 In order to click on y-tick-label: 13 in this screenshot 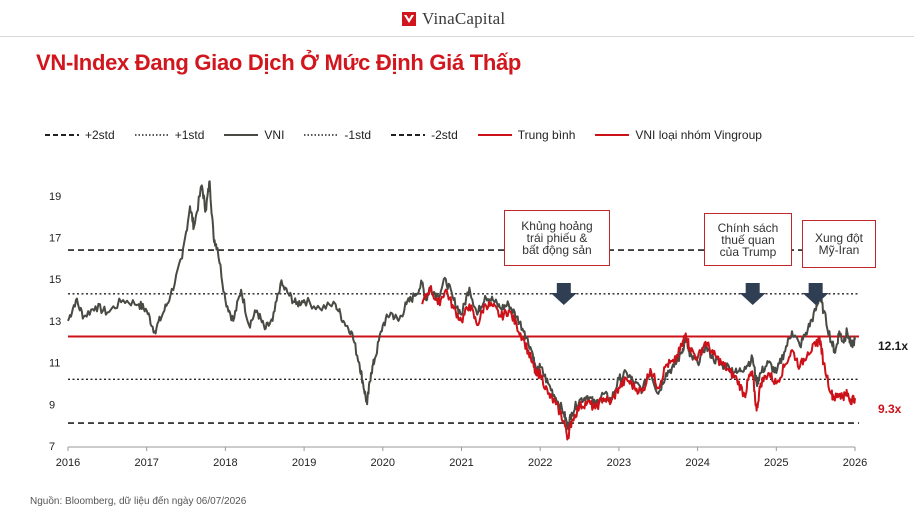, I will do `click(55, 322)`.